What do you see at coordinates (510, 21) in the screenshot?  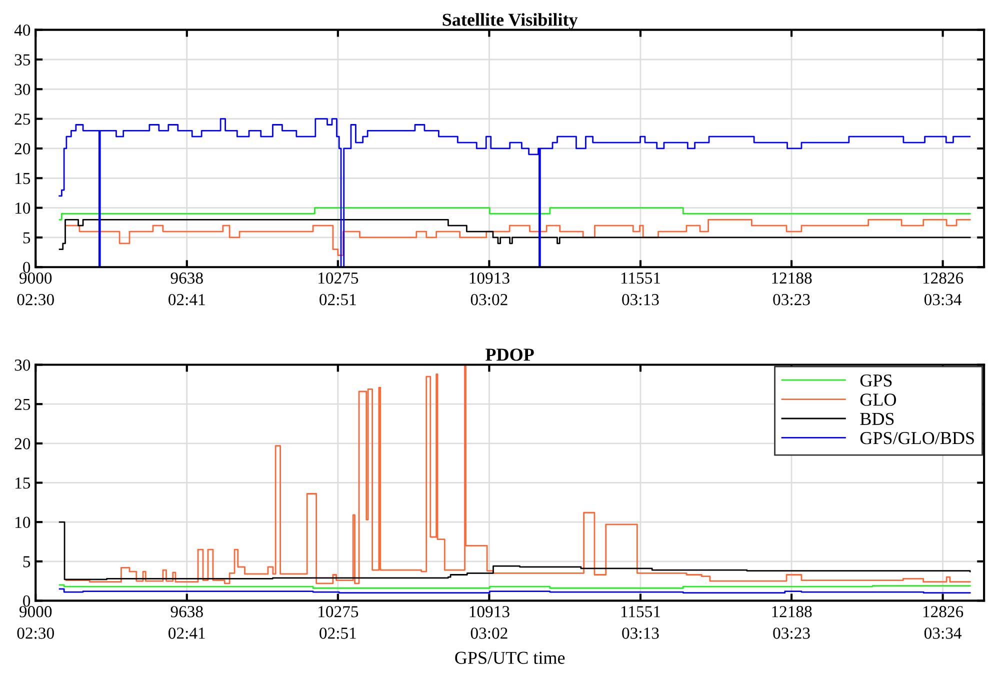 I see `chart-title: Satellite Visibility` at bounding box center [510, 21].